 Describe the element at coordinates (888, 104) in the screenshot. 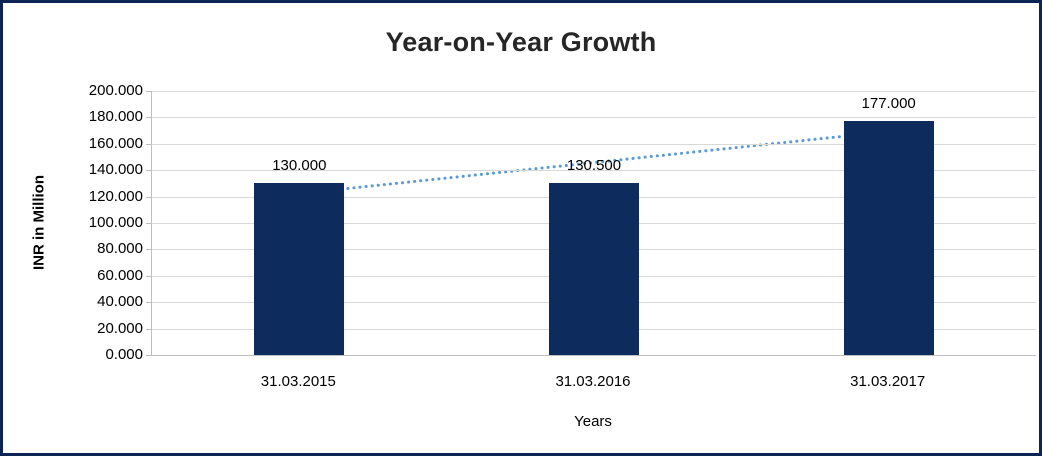

I see `bar-value-label: 177.000` at that location.